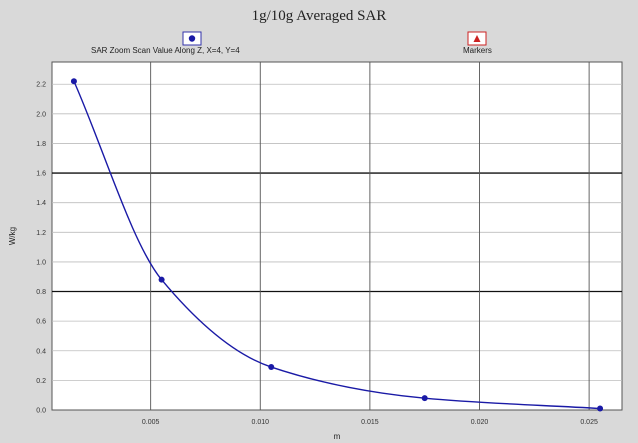 Image resolution: width=638 pixels, height=443 pixels. What do you see at coordinates (337, 436) in the screenshot?
I see `x-axis-label: m` at bounding box center [337, 436].